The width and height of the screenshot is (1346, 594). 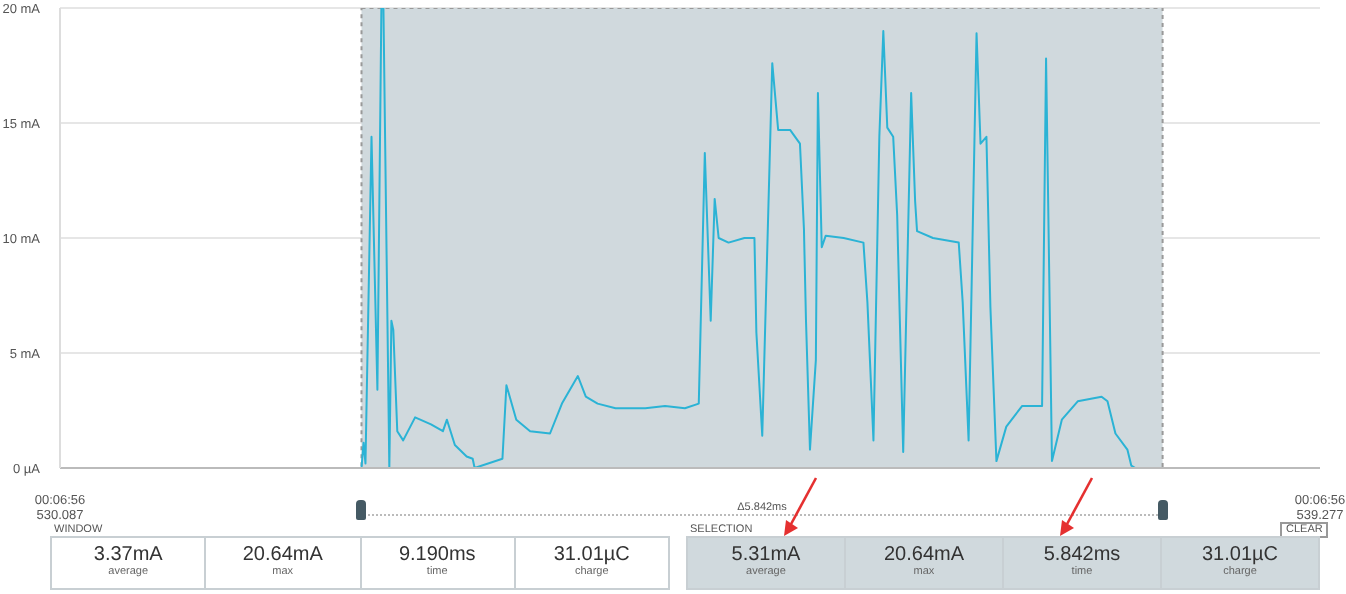 What do you see at coordinates (1082, 555) in the screenshot?
I see `text: 5.842ms` at bounding box center [1082, 555].